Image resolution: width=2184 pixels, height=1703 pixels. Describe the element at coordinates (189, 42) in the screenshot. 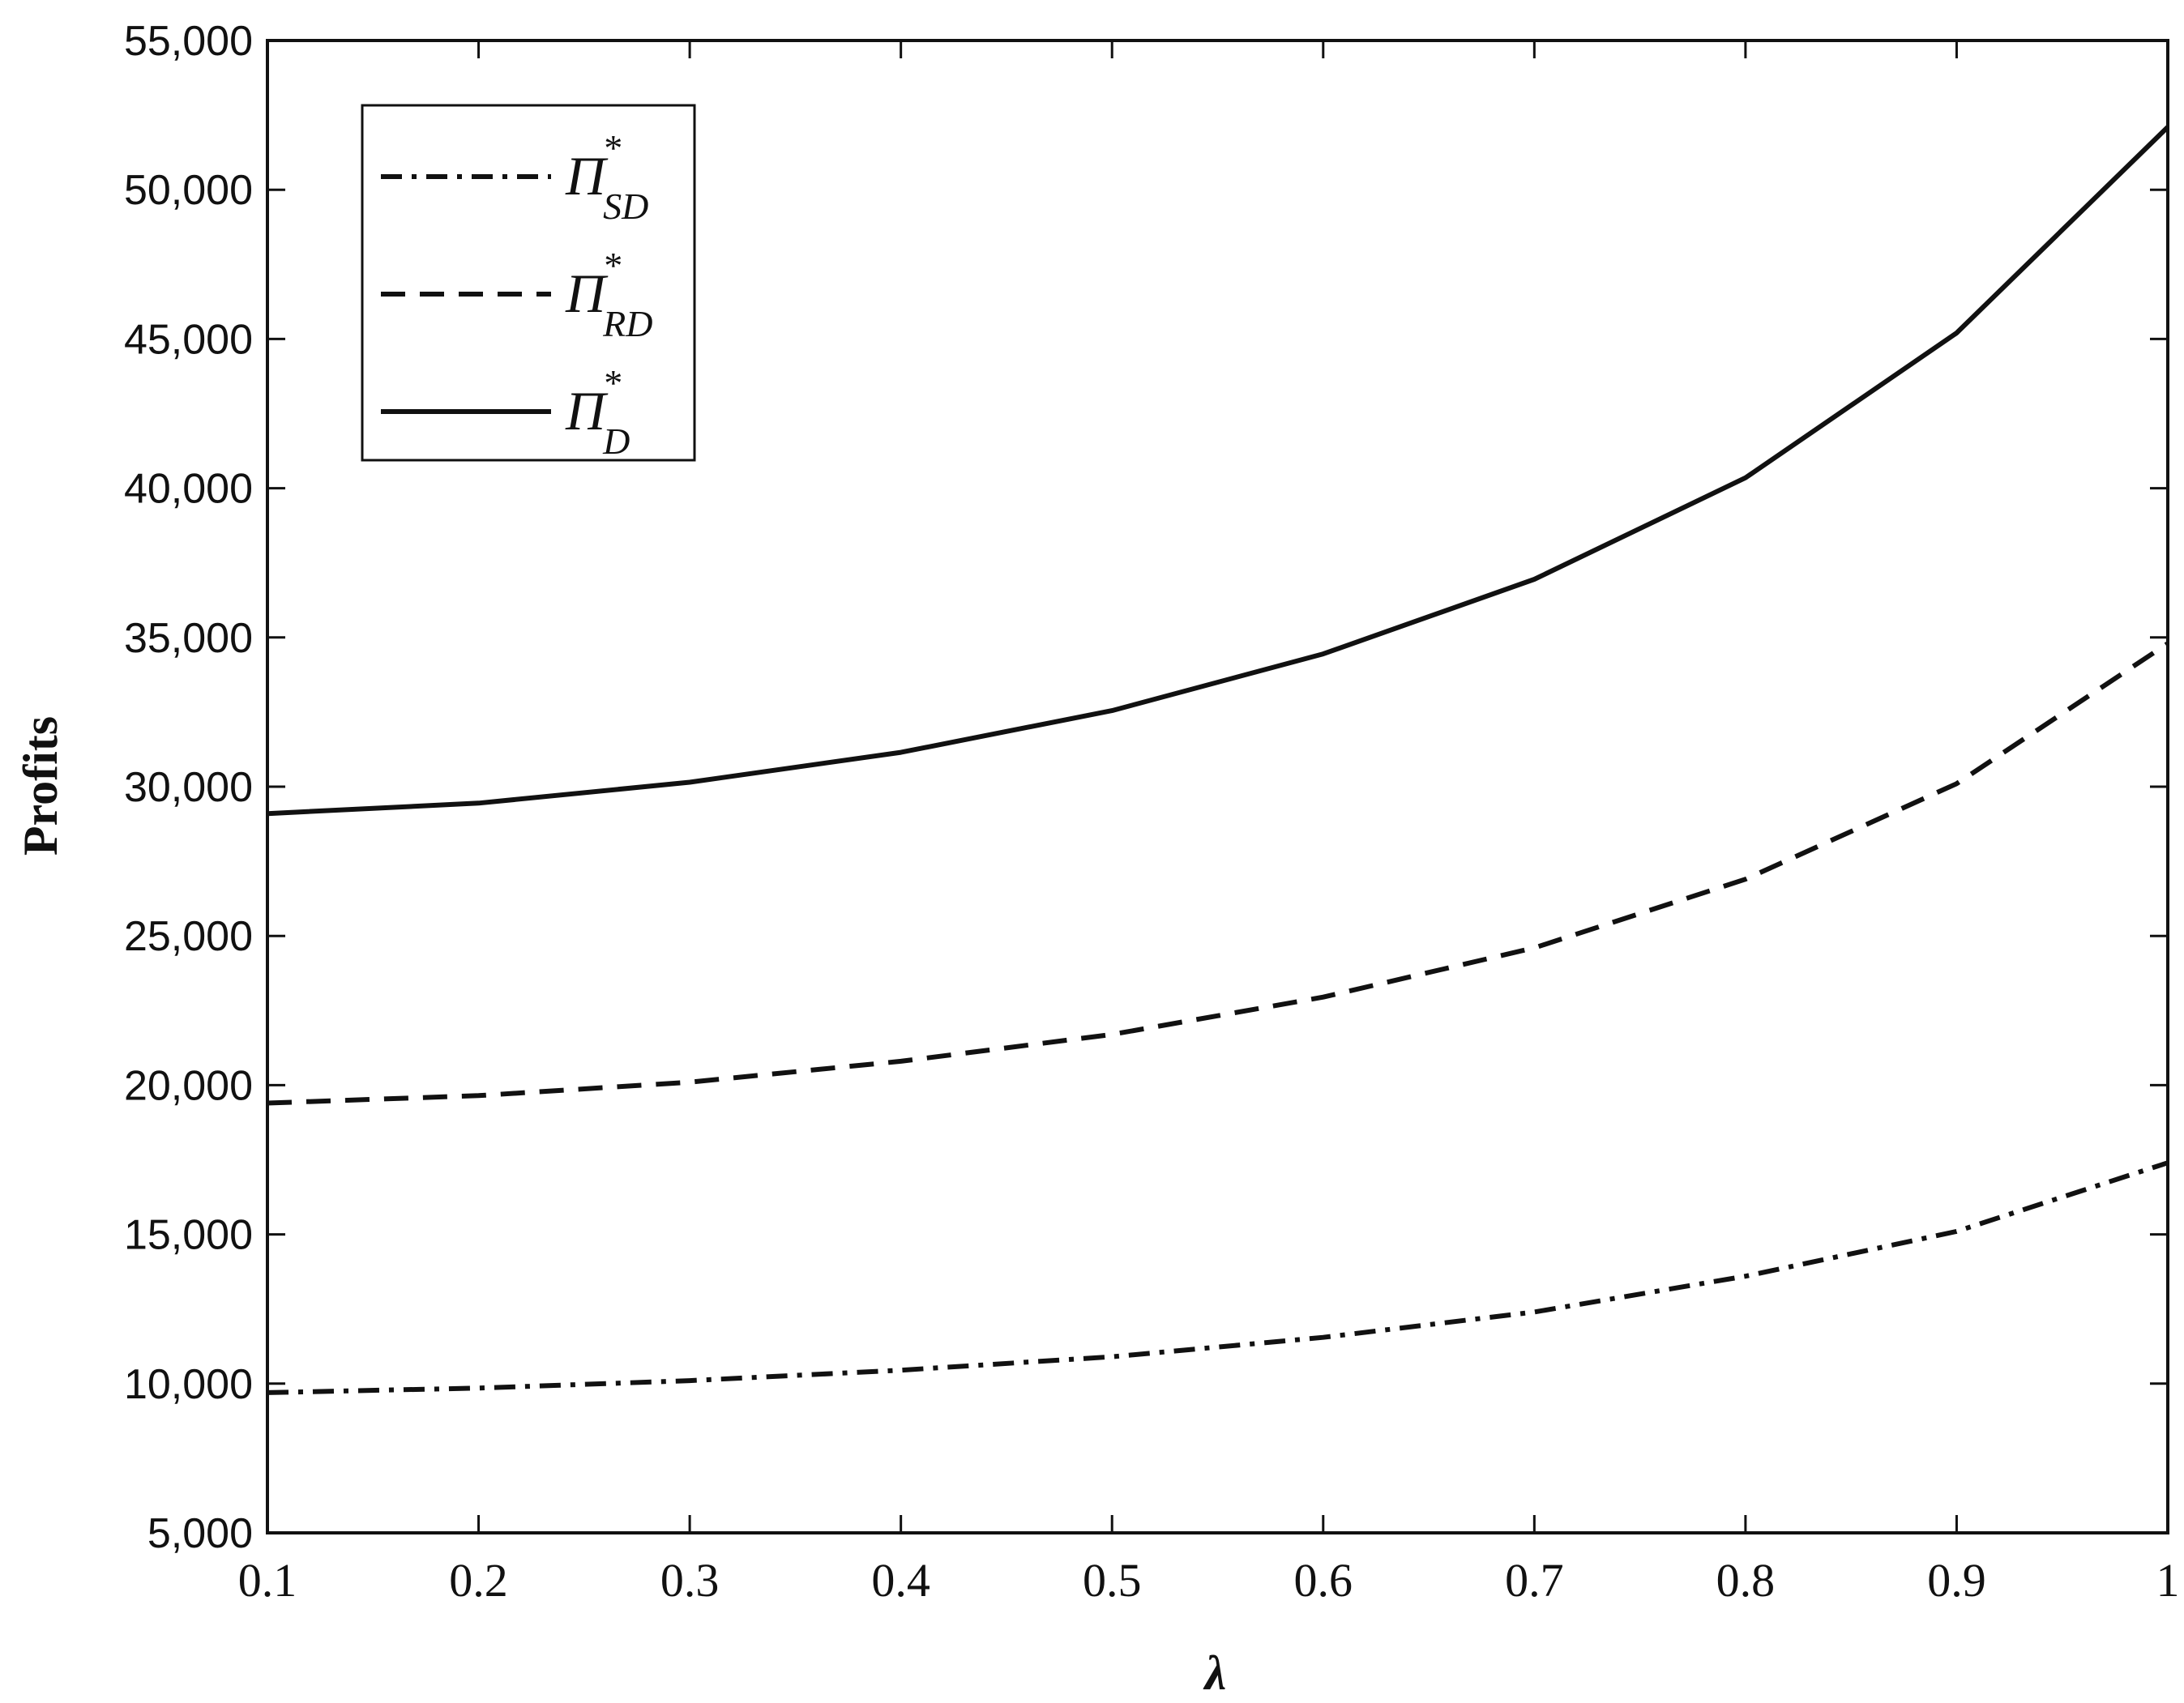

I see `y-tick-label: 55,000` at that location.